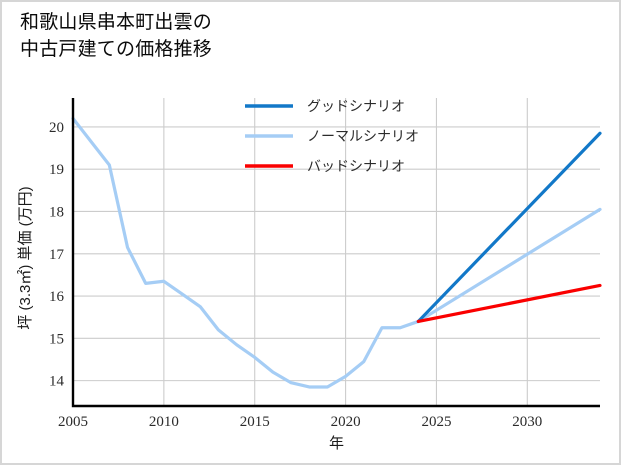 This screenshot has width=621, height=465. Describe the element at coordinates (363, 137) in the screenshot. I see `legend-label-normal: ノーマルシナリオ` at that location.